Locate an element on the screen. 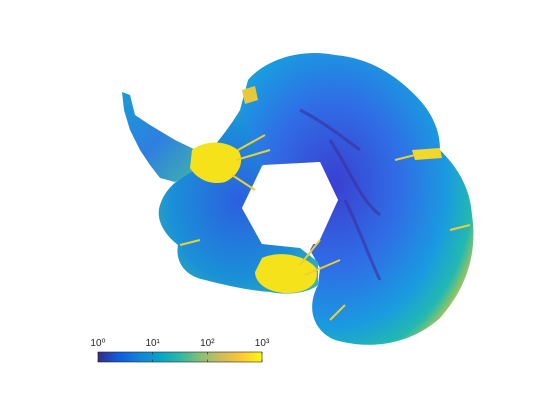 The image size is (560, 420). colorbar-tick-label: 10⁰ is located at coordinates (97, 343).